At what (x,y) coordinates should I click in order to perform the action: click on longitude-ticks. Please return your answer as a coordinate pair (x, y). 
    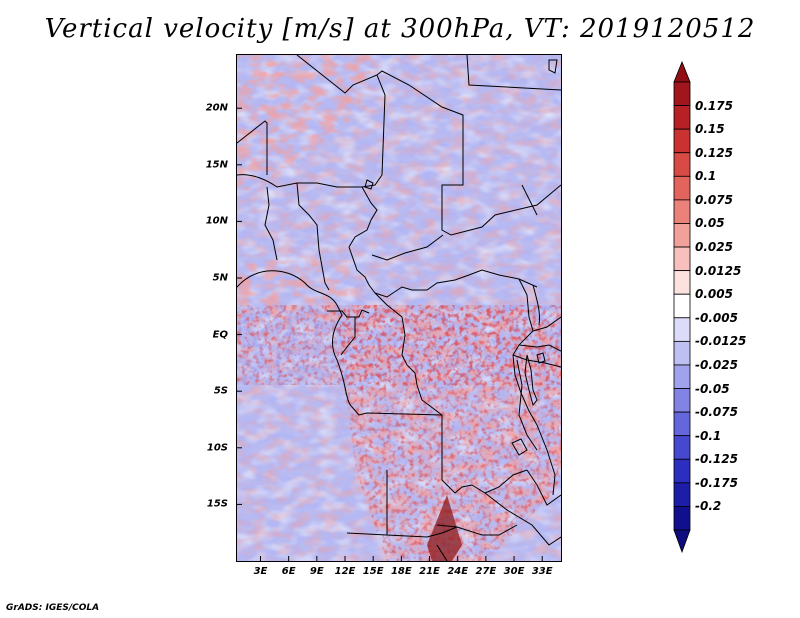
    Looking at the image, I should click on (401, 558).